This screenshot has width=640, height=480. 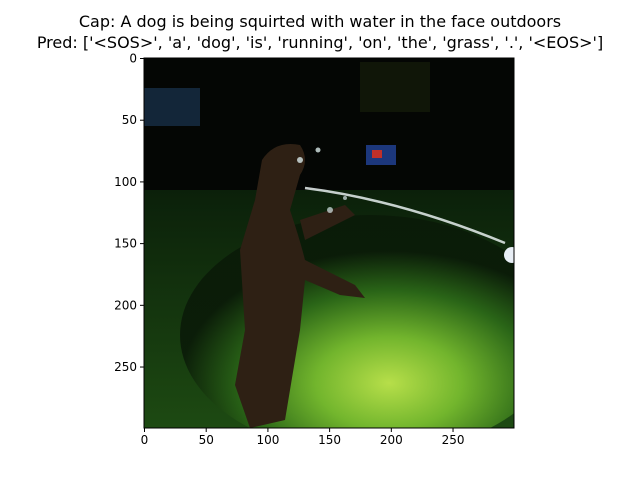 I want to click on x-tick-label: 50, so click(x=206, y=440).